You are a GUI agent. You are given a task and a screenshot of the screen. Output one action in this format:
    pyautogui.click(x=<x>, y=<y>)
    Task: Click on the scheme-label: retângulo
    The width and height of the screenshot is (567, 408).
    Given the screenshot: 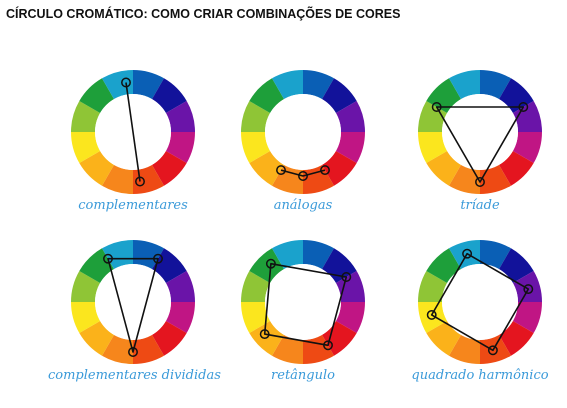 What is the action you would take?
    pyautogui.click(x=303, y=375)
    